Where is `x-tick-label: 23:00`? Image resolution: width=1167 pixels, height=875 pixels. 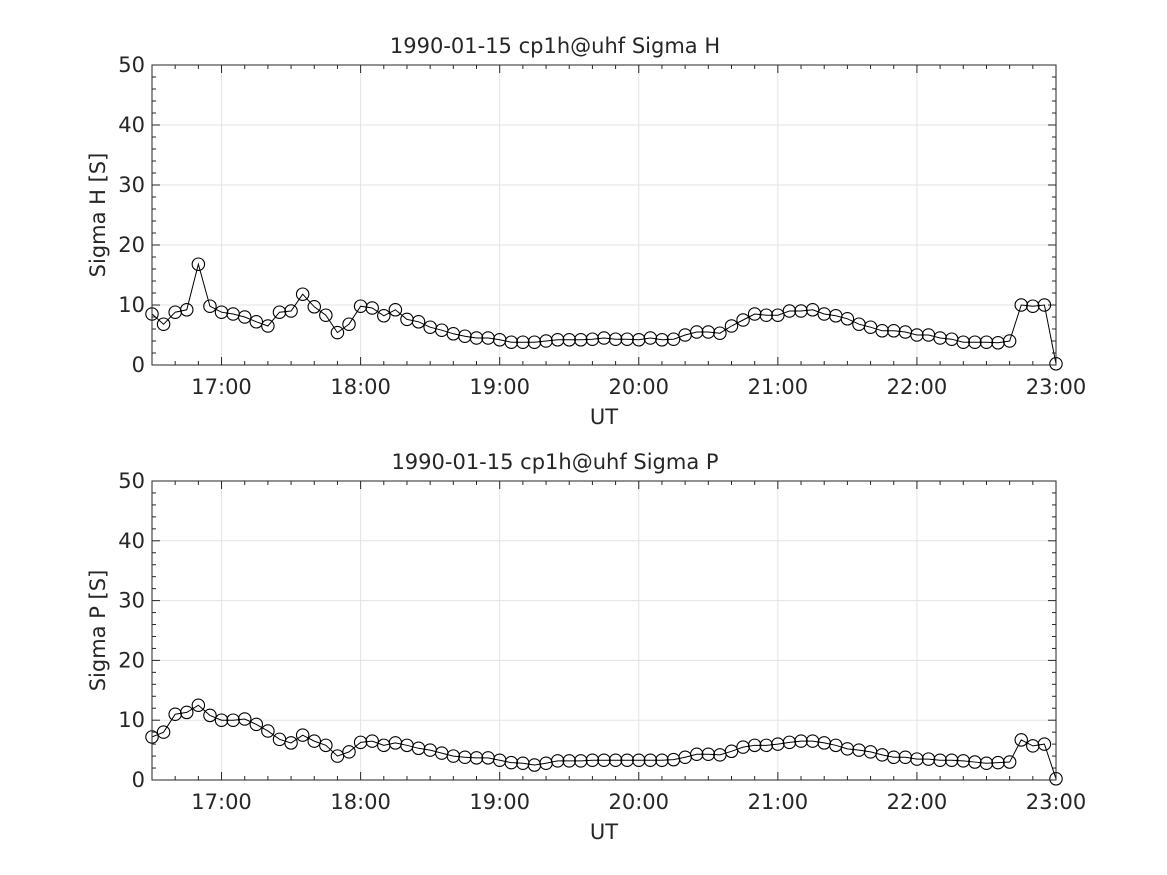
x-tick-label: 23:00 is located at coordinates (1056, 387).